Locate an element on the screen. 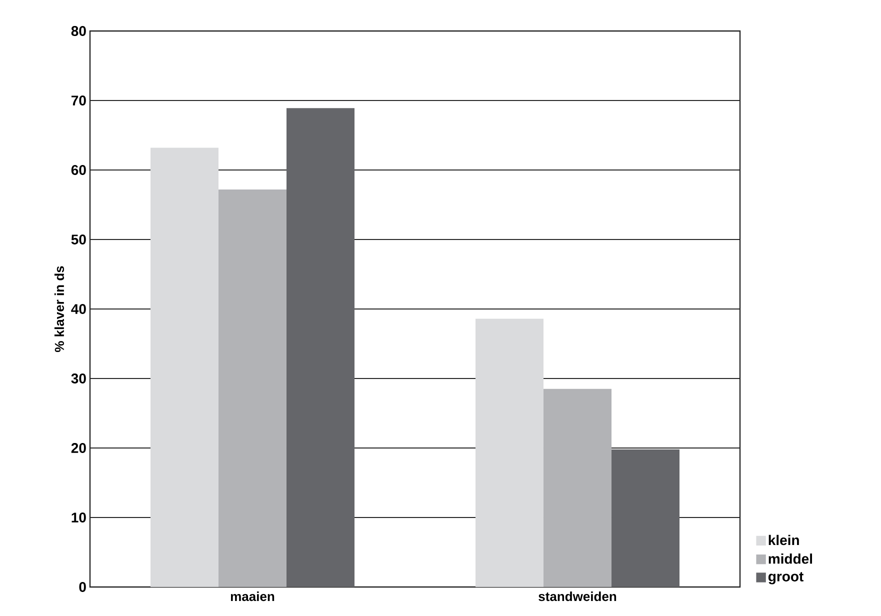 The image size is (881, 616). y-tick-label: 80 is located at coordinates (78, 31).